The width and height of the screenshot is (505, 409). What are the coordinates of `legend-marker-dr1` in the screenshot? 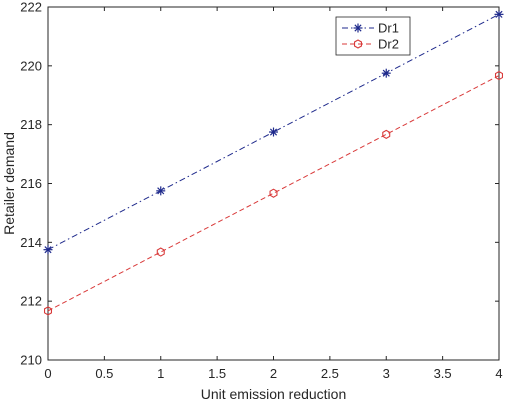 It's located at (358, 28).